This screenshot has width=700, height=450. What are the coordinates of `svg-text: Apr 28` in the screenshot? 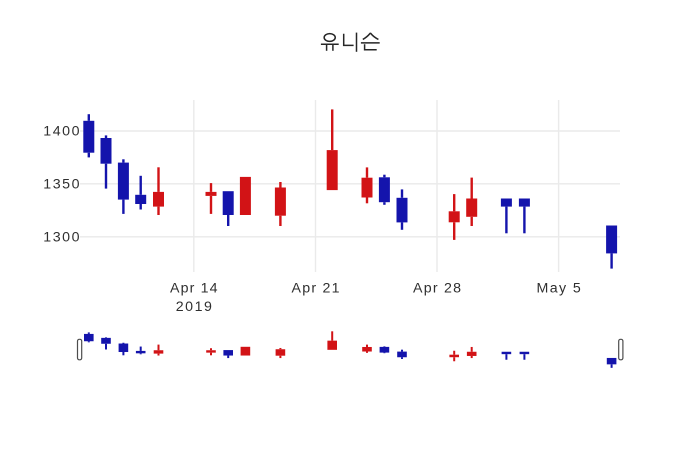 It's located at (437, 288).